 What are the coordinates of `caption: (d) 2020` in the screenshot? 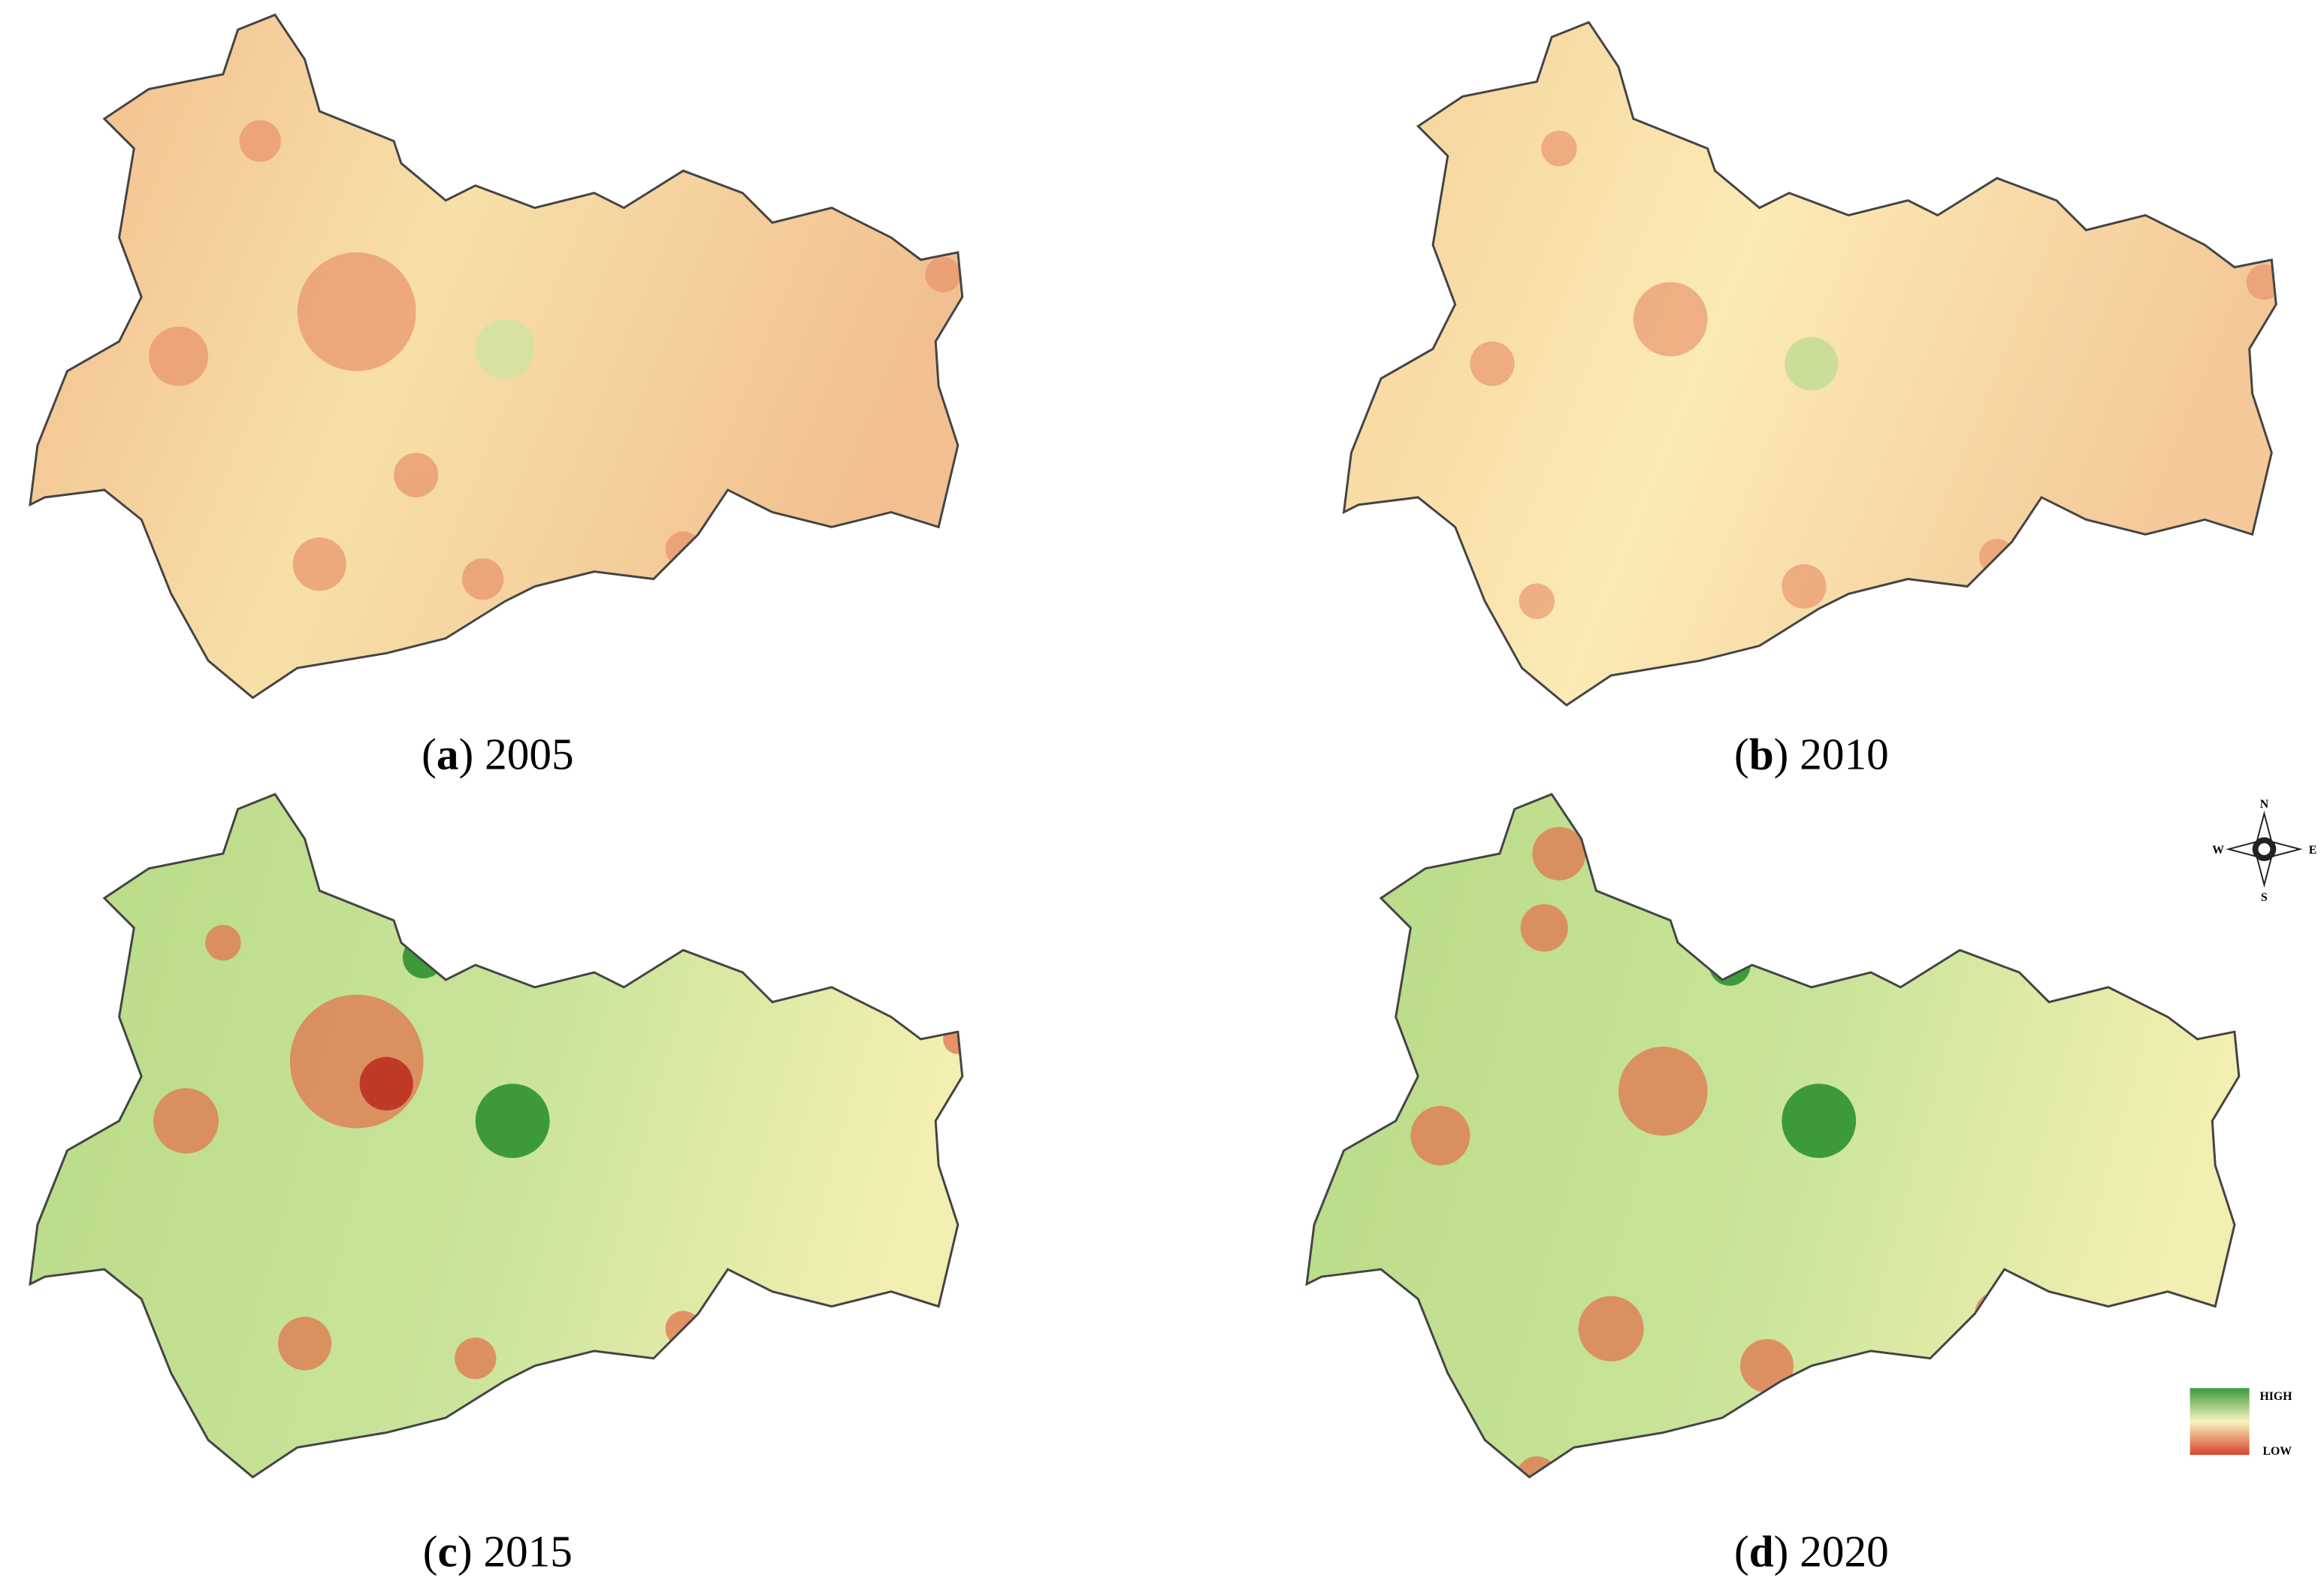 It's located at (1812, 1551).